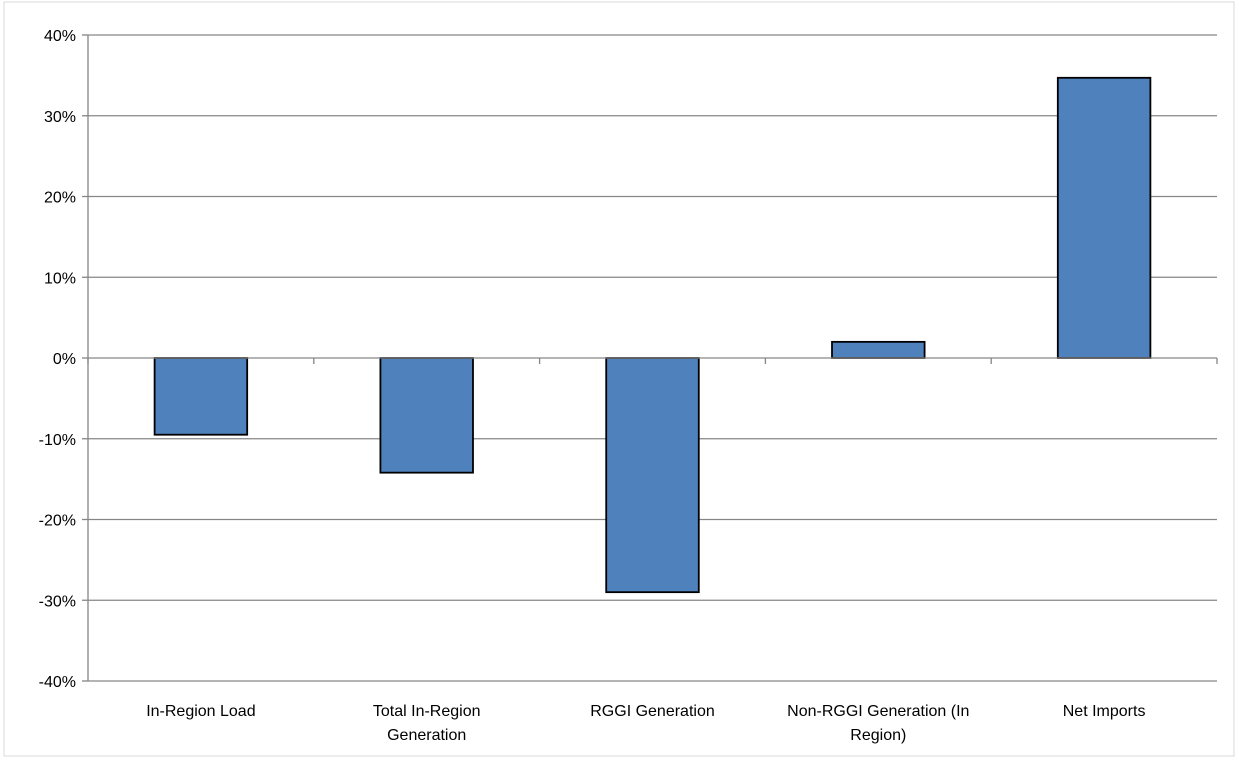 Image resolution: width=1239 pixels, height=760 pixels. I want to click on x-category-label: In-Region Load, so click(200, 711).